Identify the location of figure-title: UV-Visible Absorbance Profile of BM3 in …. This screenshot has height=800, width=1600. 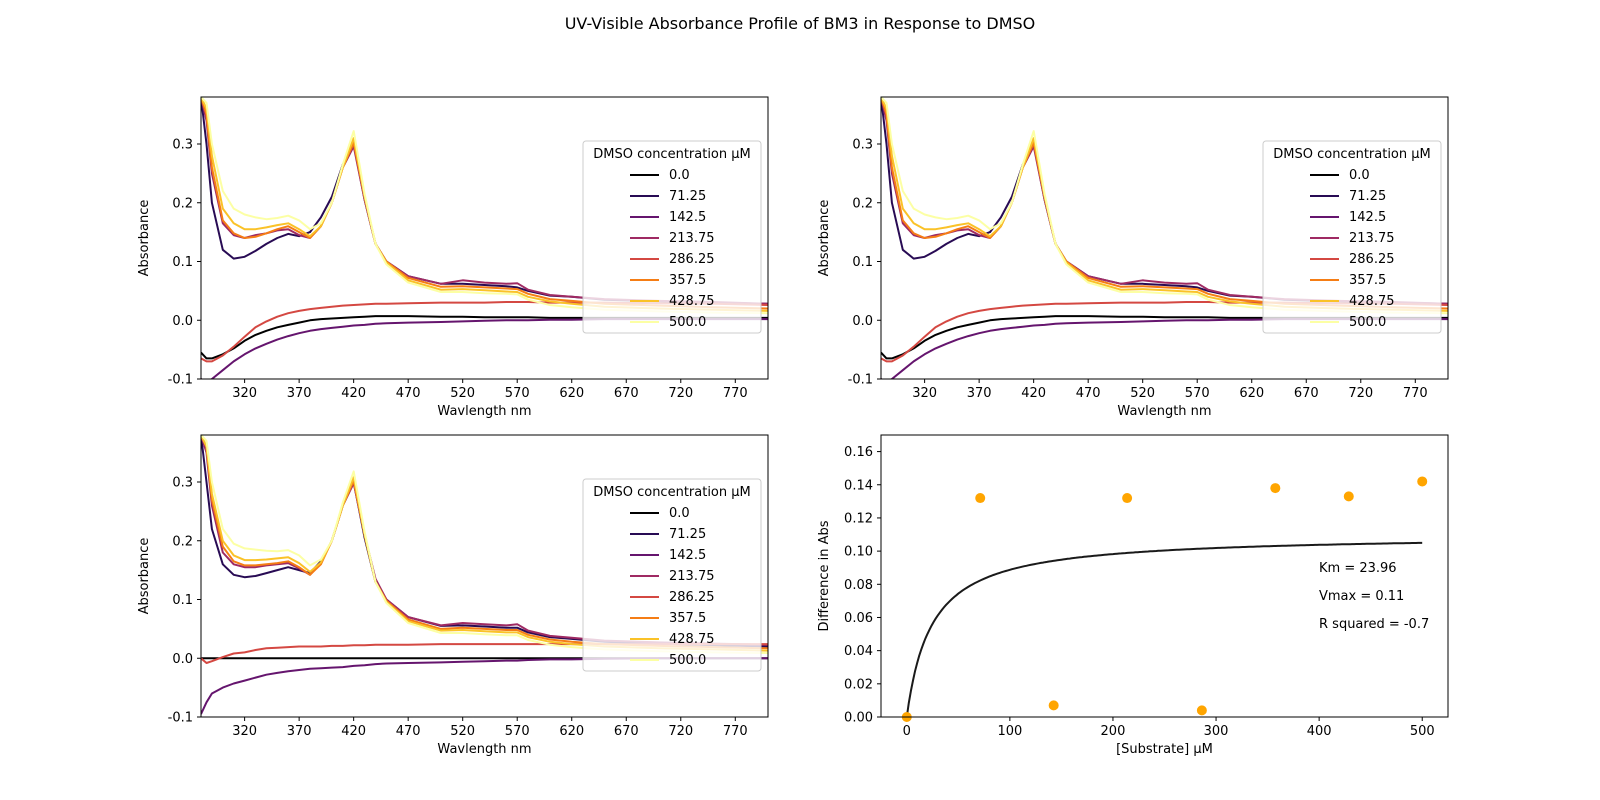
(800, 23).